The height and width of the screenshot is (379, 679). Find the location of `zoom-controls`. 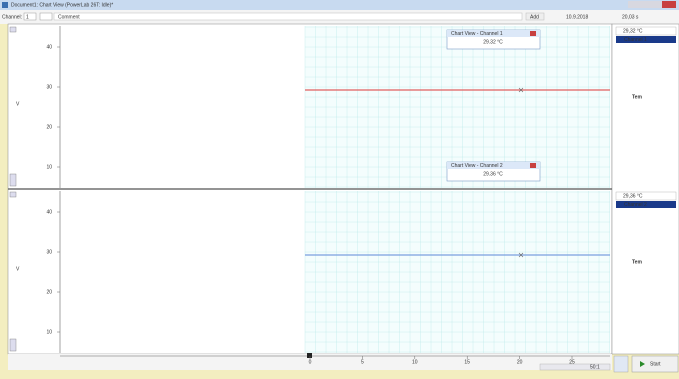

zoom-controls is located at coordinates (575, 367).